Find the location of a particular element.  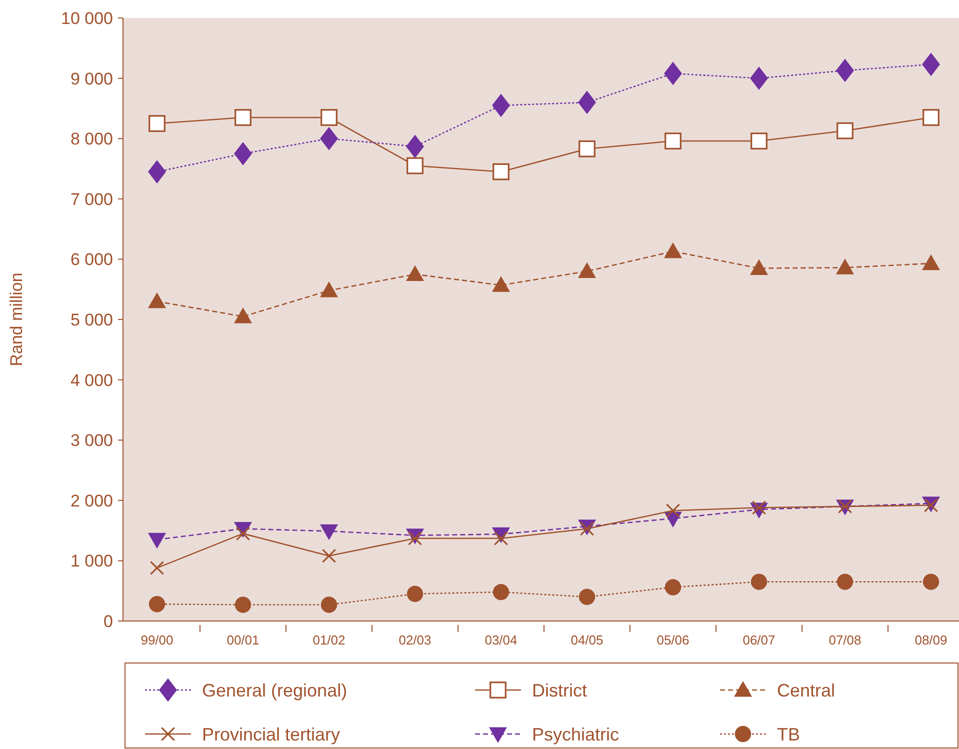

legend-label: Provincial tertiary is located at coordinates (271, 734).